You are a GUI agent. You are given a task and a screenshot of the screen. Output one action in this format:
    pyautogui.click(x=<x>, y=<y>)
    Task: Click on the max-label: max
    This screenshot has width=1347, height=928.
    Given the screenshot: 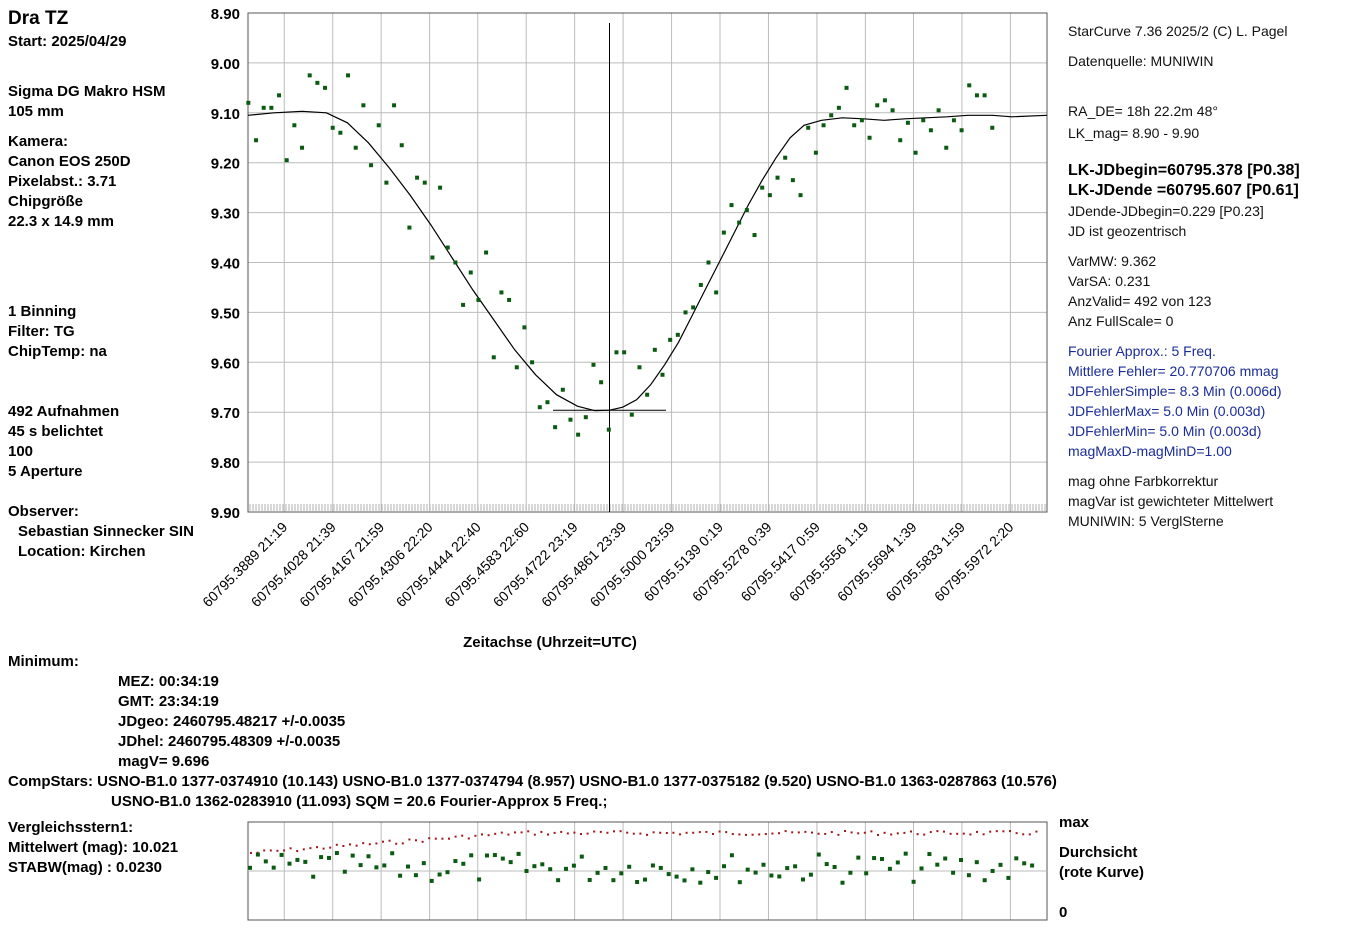 What is the action you would take?
    pyautogui.click(x=1074, y=822)
    